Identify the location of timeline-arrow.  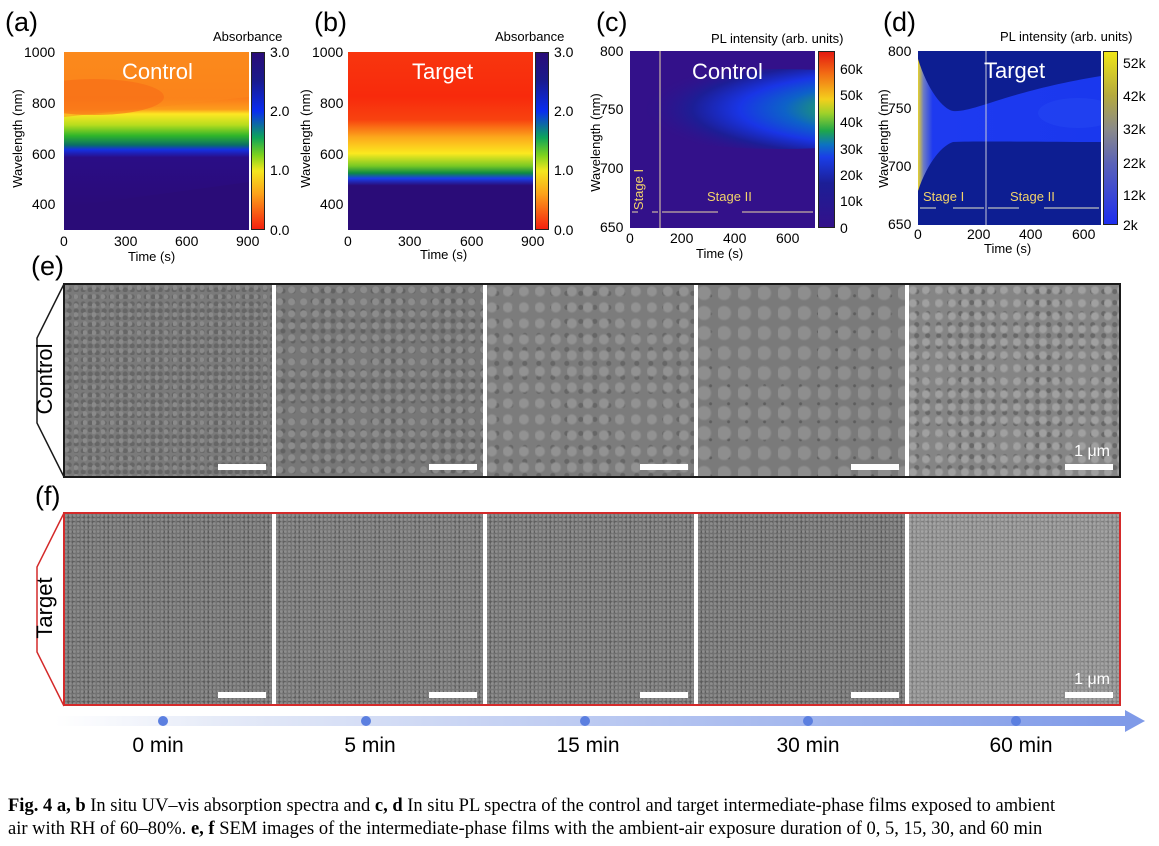
(600, 721).